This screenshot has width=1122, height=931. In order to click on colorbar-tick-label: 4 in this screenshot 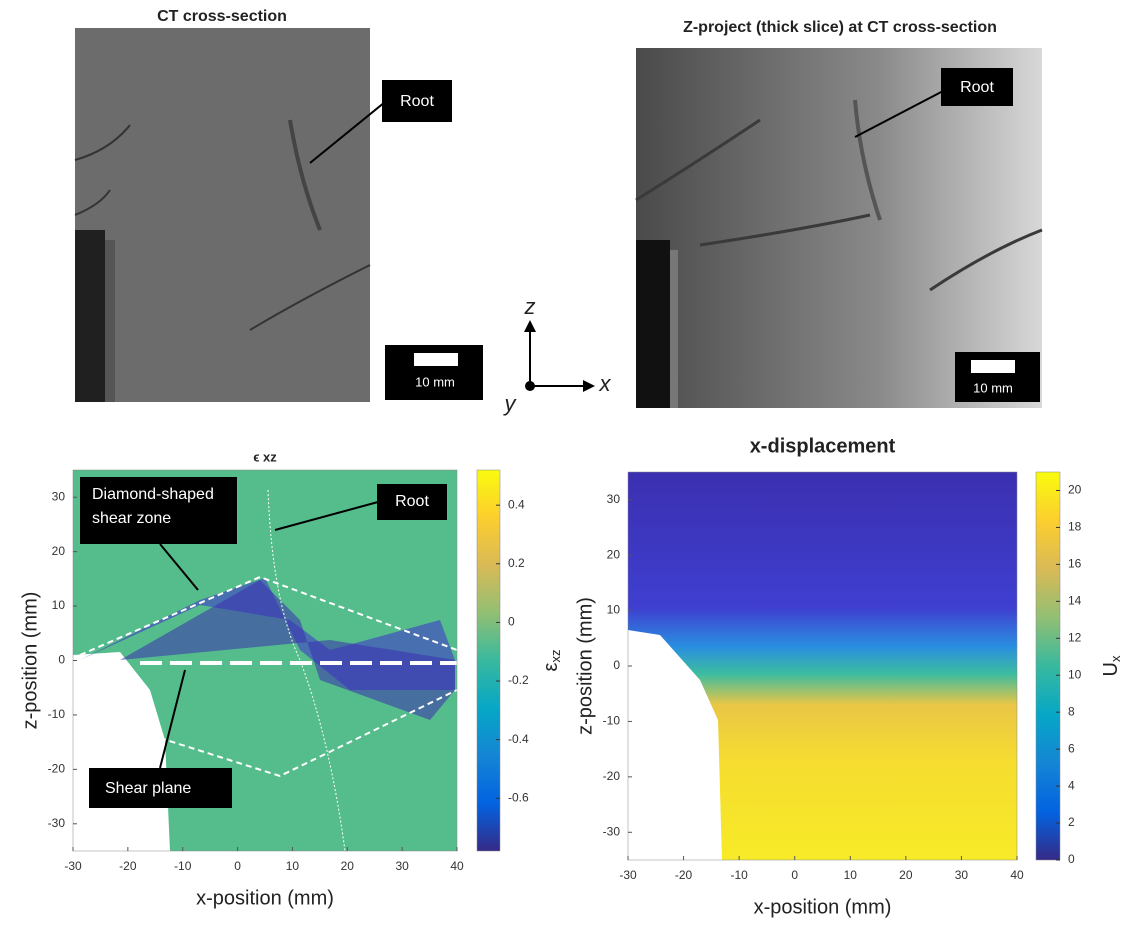, I will do `click(1071, 785)`.